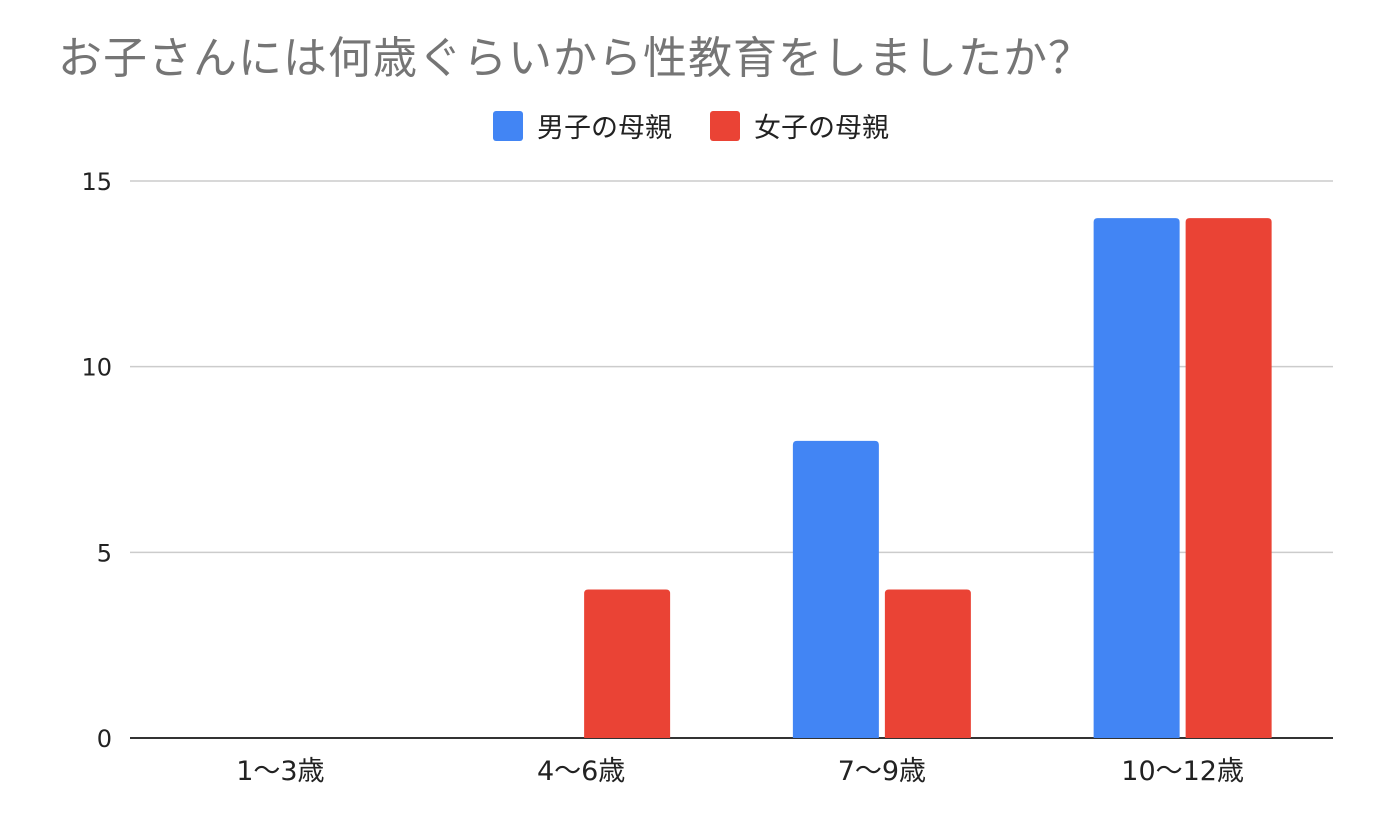 The height and width of the screenshot is (838, 1382). What do you see at coordinates (104, 553) in the screenshot?
I see `y-tick-label-1: 5` at bounding box center [104, 553].